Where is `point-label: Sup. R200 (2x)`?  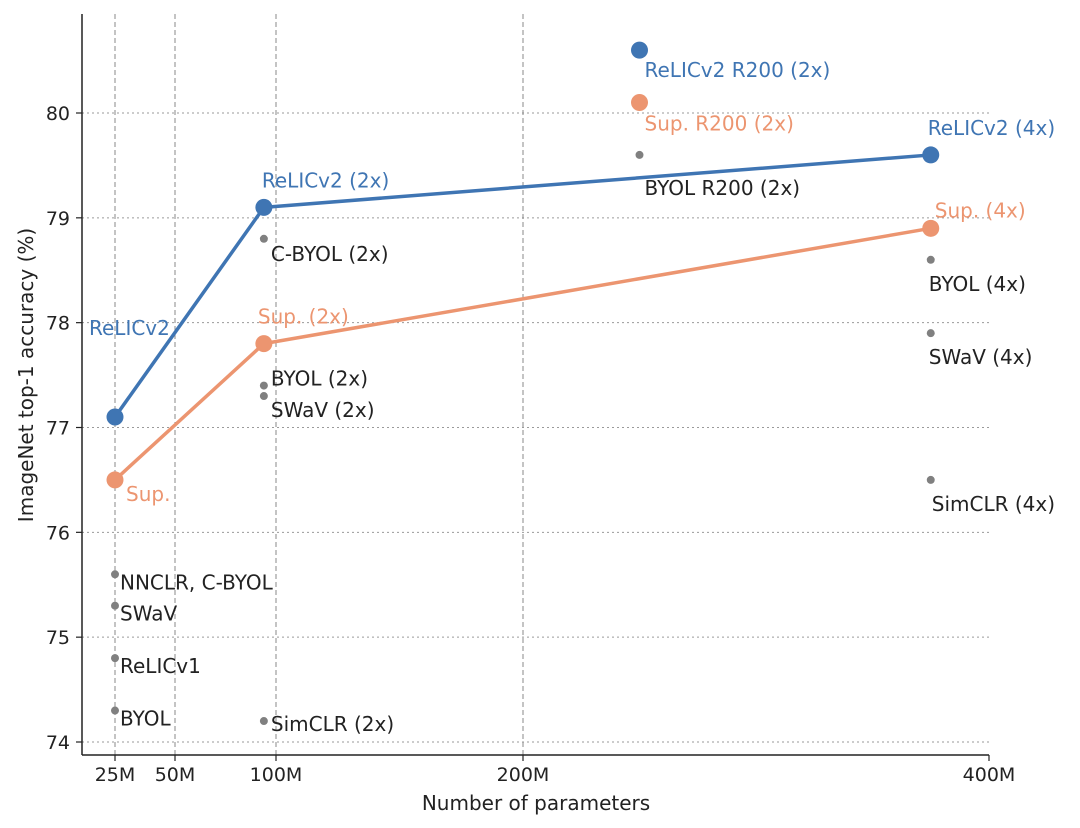
point-label: Sup. R200 (2x) is located at coordinates (719, 124).